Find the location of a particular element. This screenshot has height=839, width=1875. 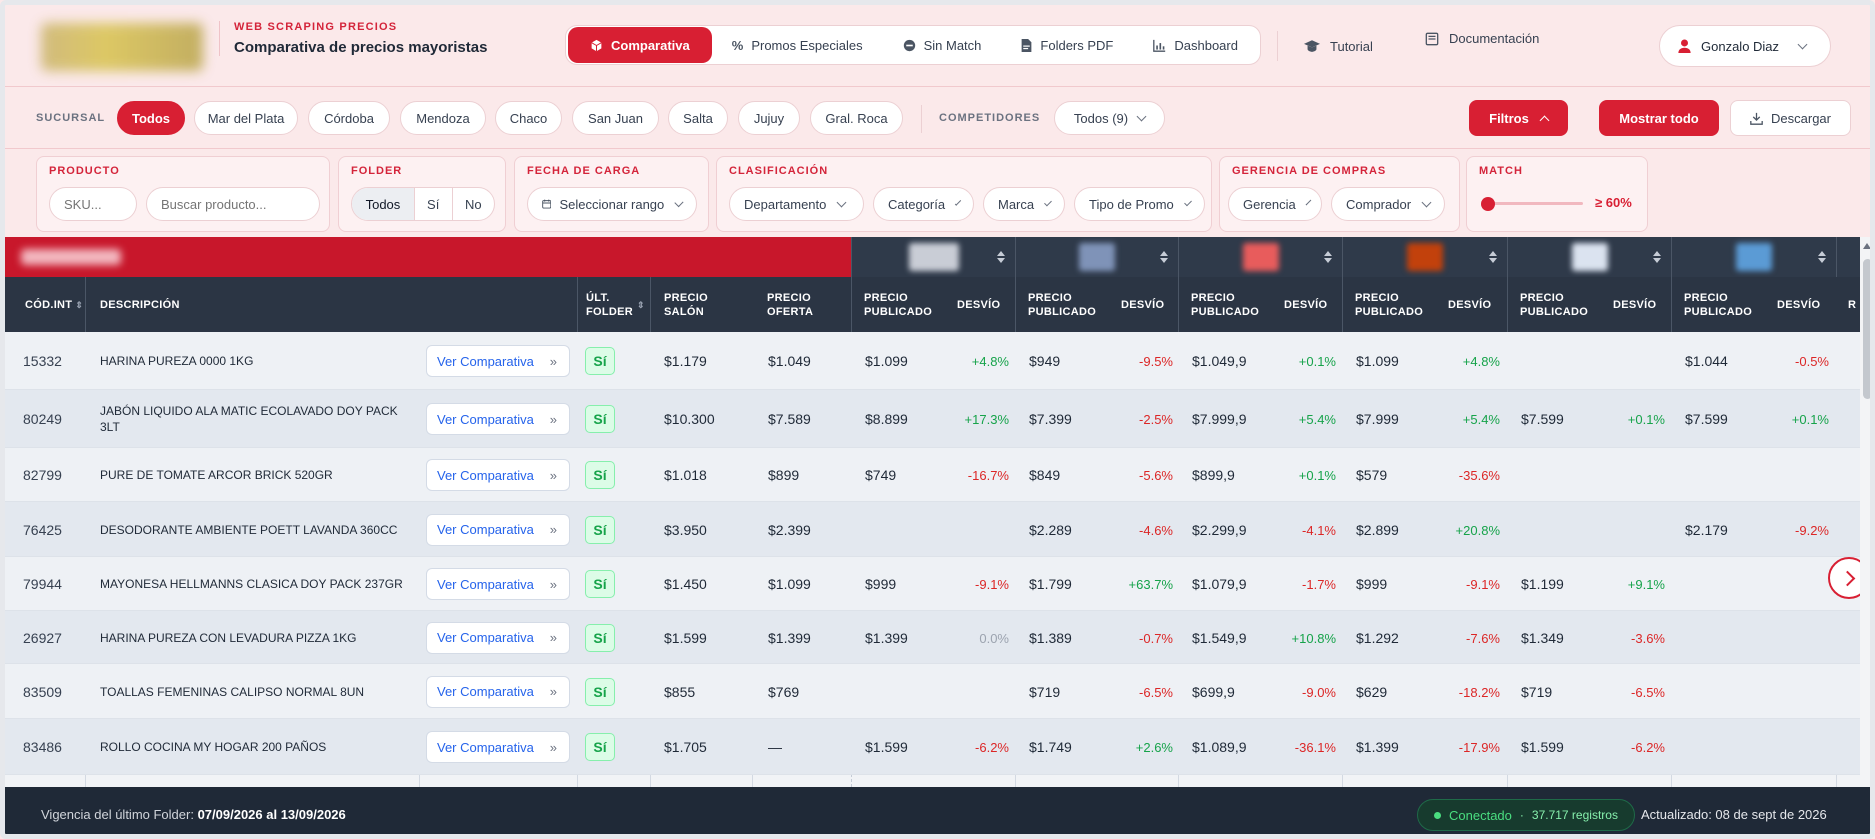

sucursal-chip-jujuy: Jujuy is located at coordinates (769, 118).